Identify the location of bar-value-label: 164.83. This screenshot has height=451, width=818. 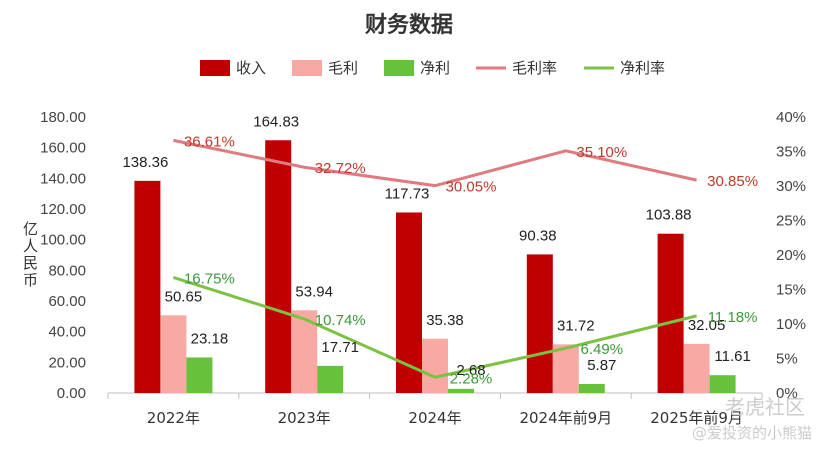
(276, 121).